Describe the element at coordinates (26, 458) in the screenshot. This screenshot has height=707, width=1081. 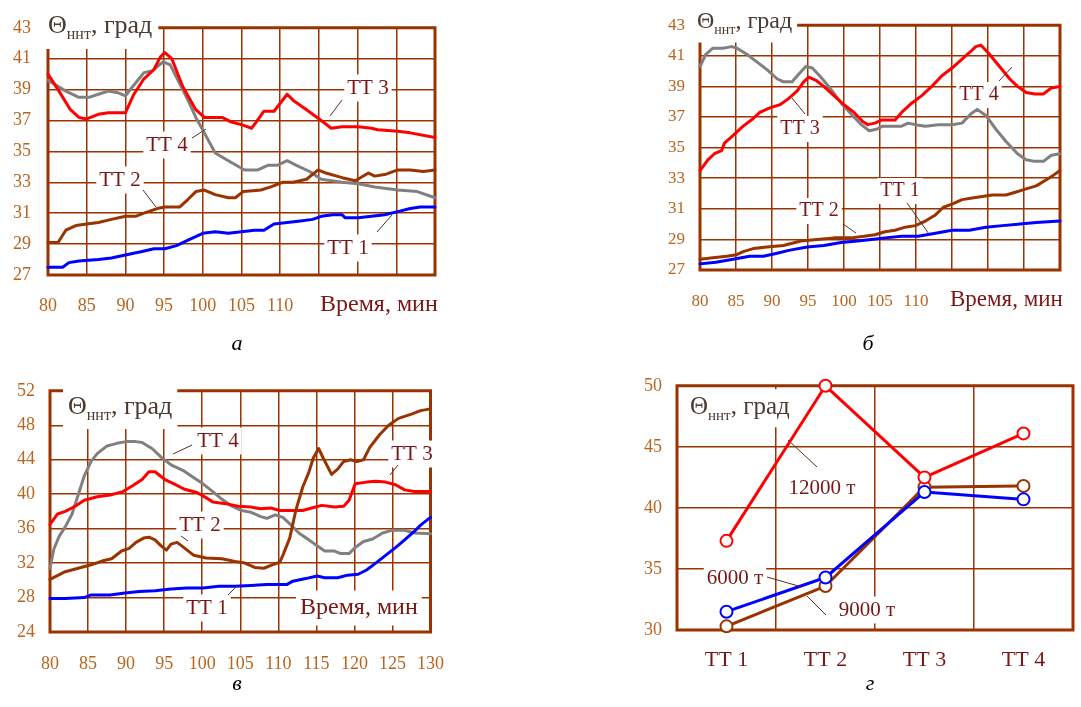
I see `y-tick-label: 44` at that location.